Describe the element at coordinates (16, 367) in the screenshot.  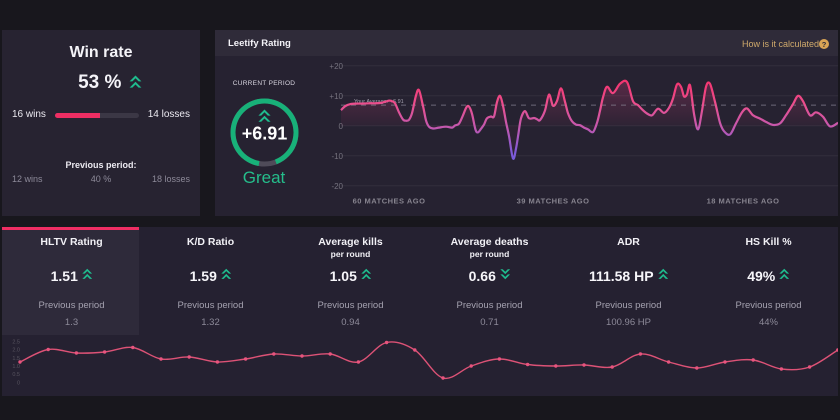
I see `svg-text: 1.0` at that location.